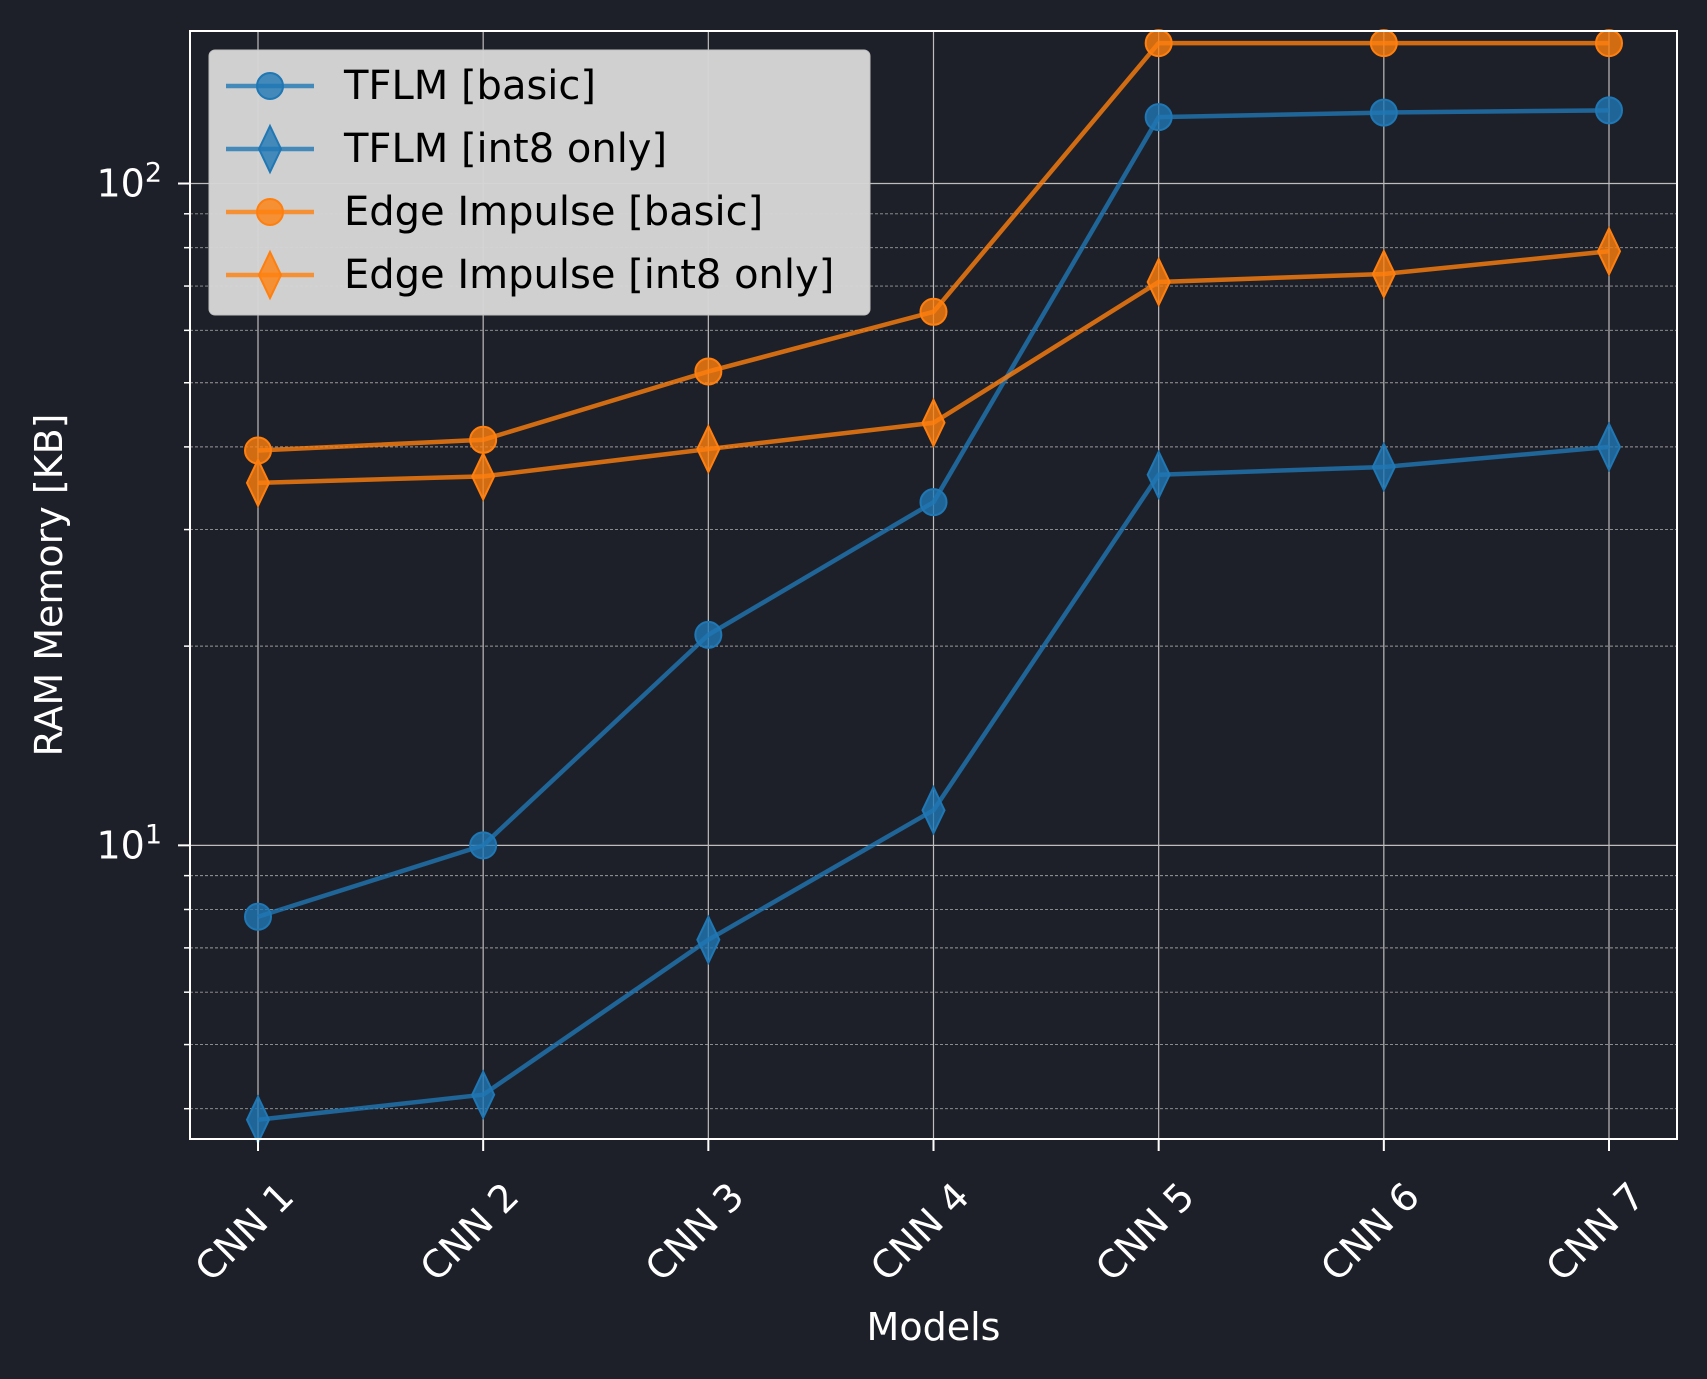  I want to click on x-axis-label: Models, so click(934, 1327).